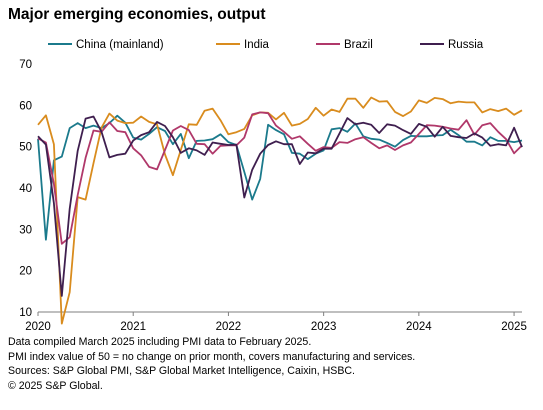 This screenshot has height=410, width=543. Describe the element at coordinates (358, 45) in the screenshot. I see `legend-label: Brazil` at that location.